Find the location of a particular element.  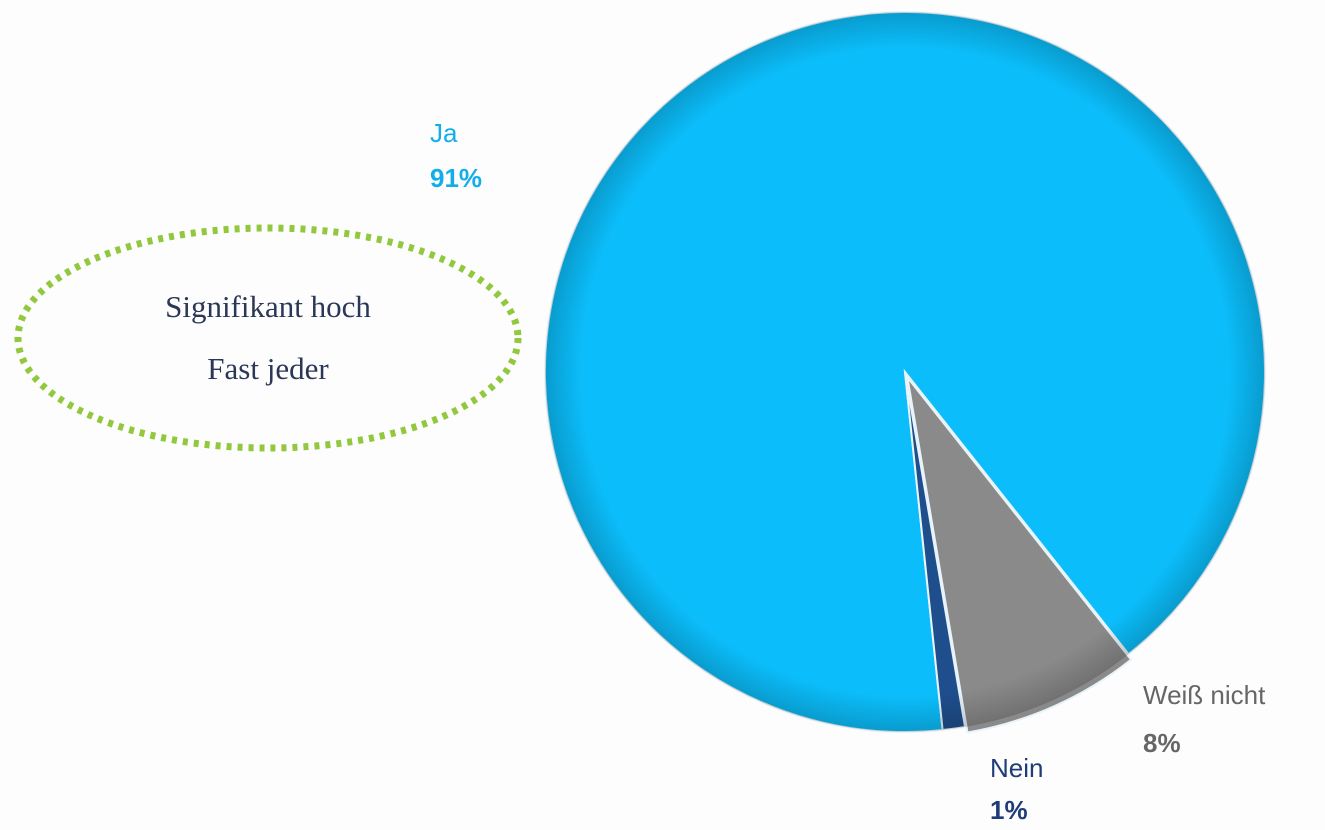

slice-label: Ja is located at coordinates (444, 133).